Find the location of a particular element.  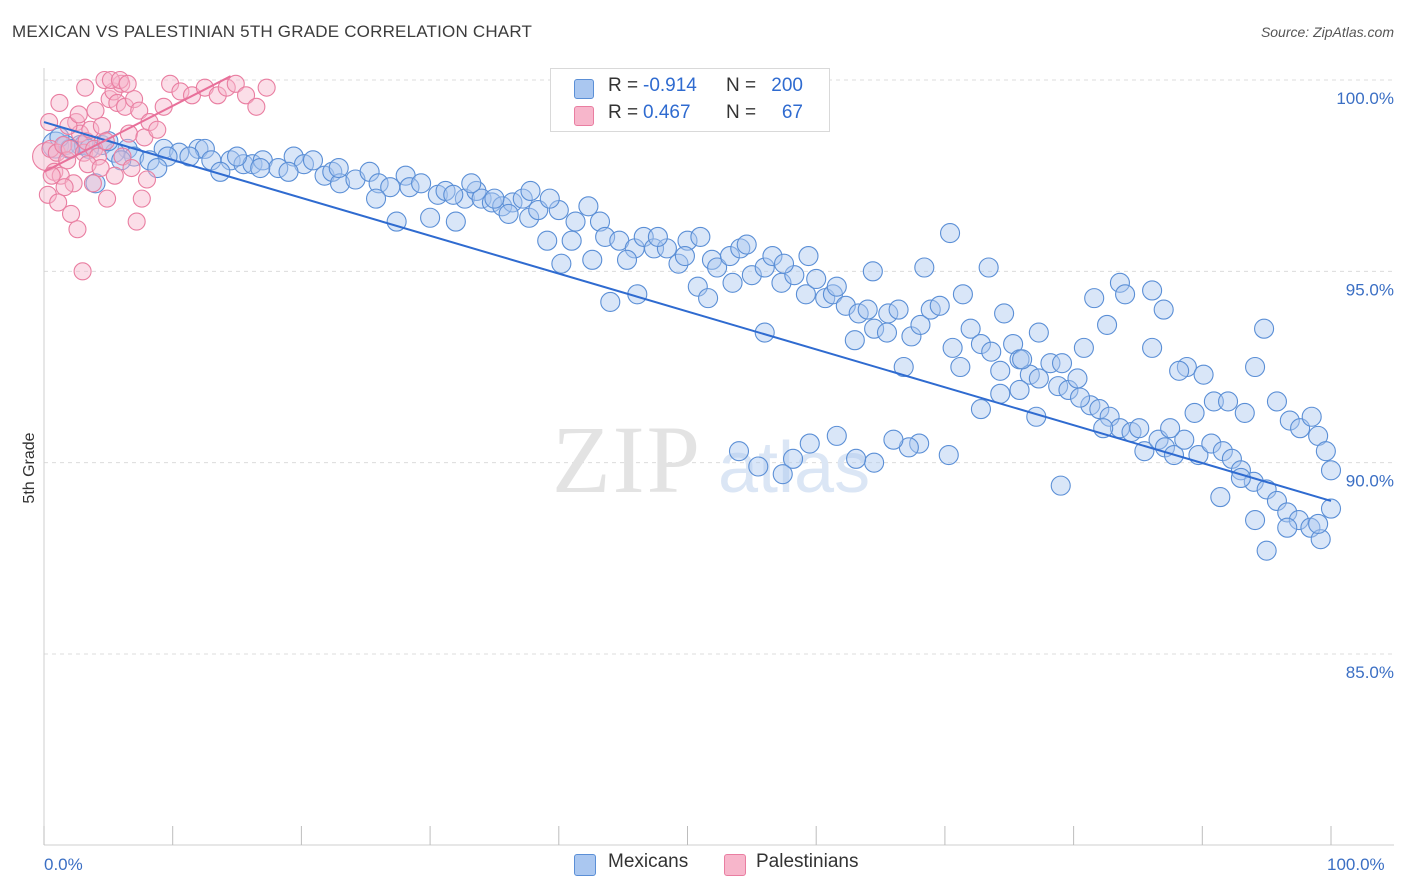

legend-n-value: 67 is located at coordinates (792, 112).